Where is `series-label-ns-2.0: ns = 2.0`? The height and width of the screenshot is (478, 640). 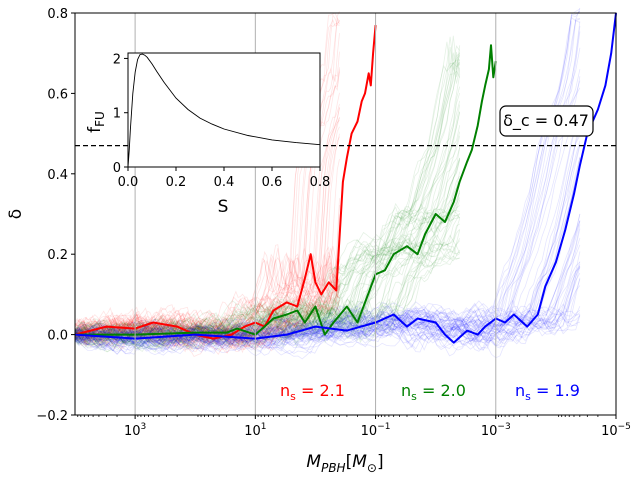 series-label-ns-2.0: ns = 2.0 is located at coordinates (433, 392).